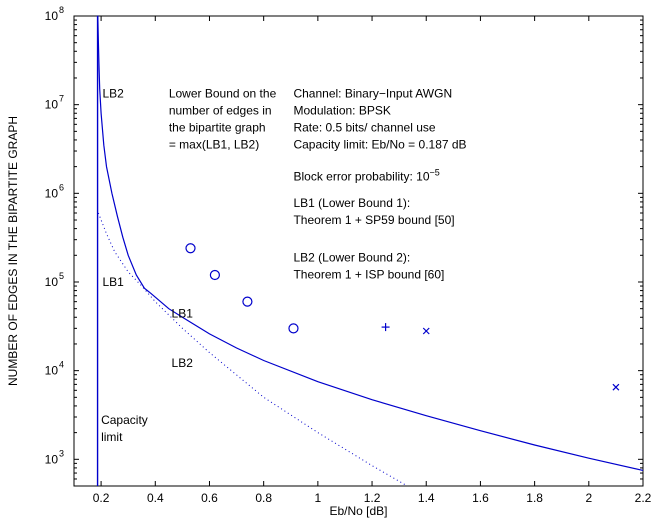 This screenshot has height=527, width=657. Describe the element at coordinates (366, 175) in the screenshot. I see `annotation-block-error: Block error probability: 10−5` at that location.